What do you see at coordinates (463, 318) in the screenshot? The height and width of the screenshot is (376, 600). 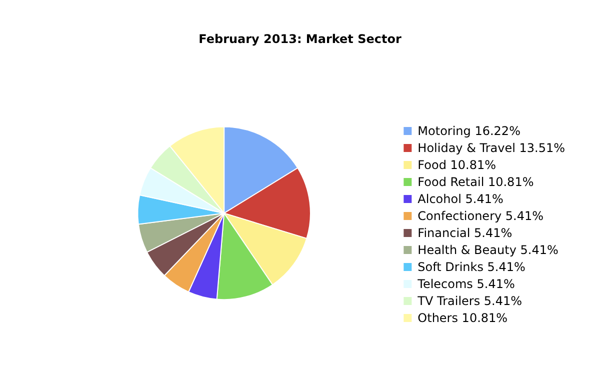 I see `legend-label: Others 10.81%` at bounding box center [463, 318].